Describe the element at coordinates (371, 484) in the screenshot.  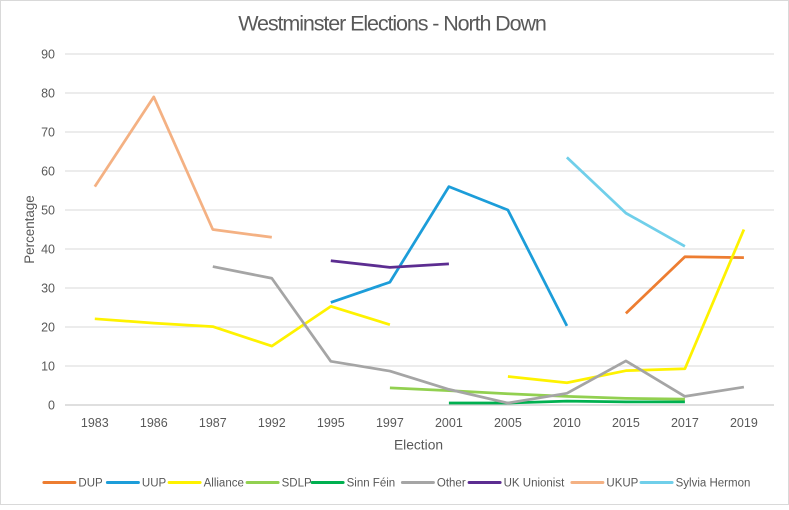
I see `svg-text: Sinn Féin` at that location.